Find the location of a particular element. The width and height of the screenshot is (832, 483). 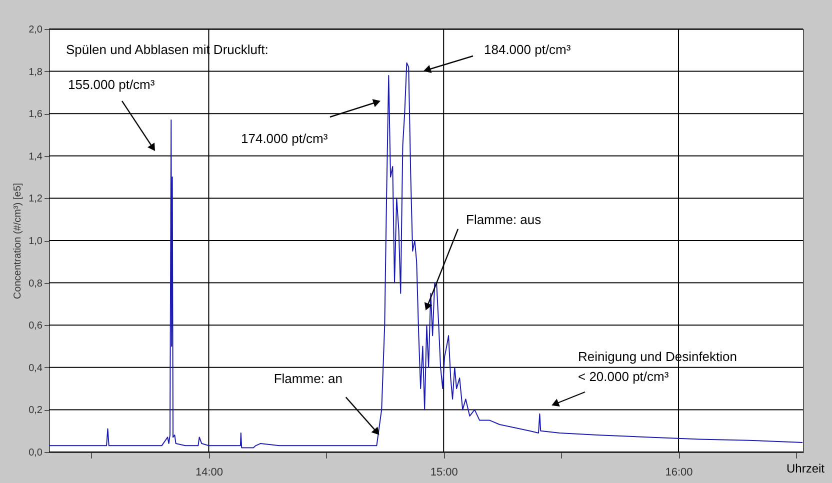

y-tick-label: 0,8 is located at coordinates (35, 284).